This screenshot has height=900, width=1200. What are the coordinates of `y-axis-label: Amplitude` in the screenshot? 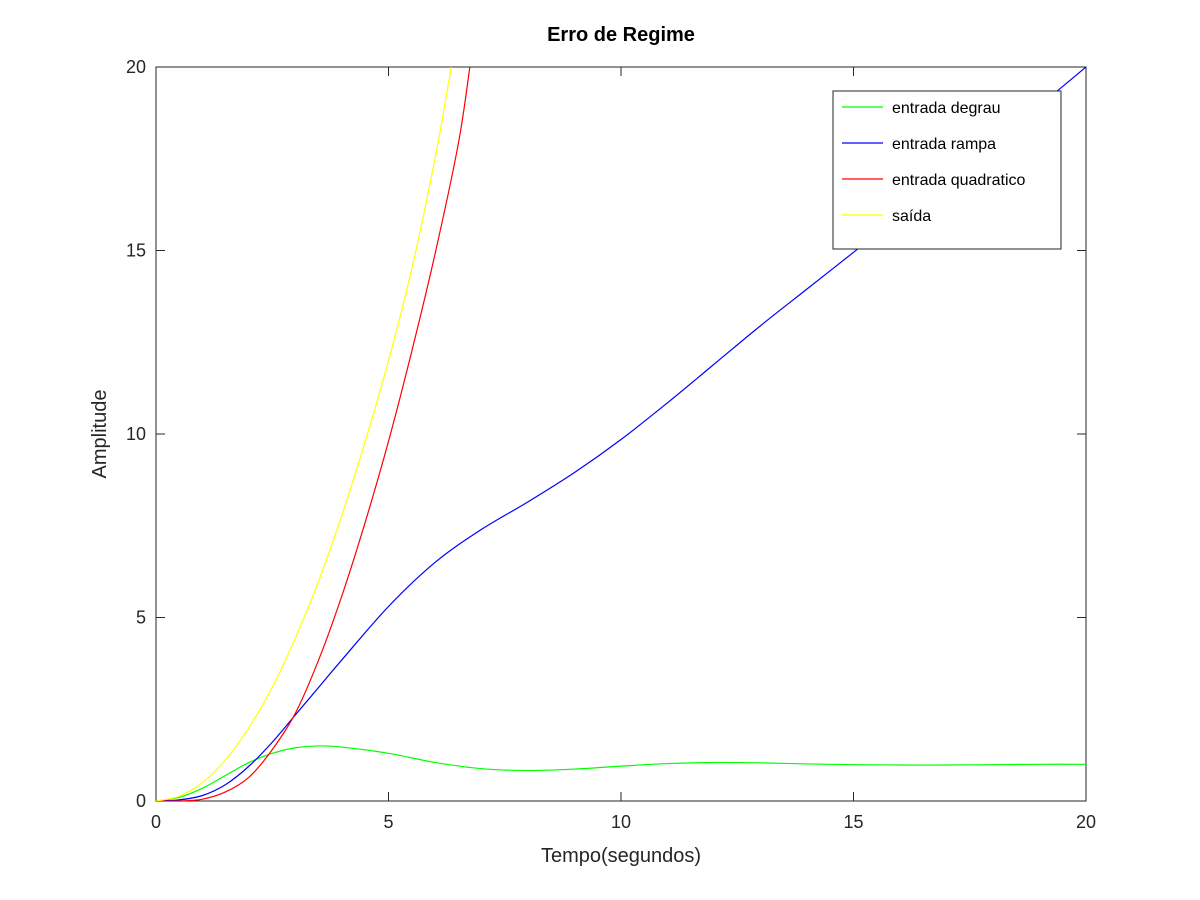 It's located at (100, 434).